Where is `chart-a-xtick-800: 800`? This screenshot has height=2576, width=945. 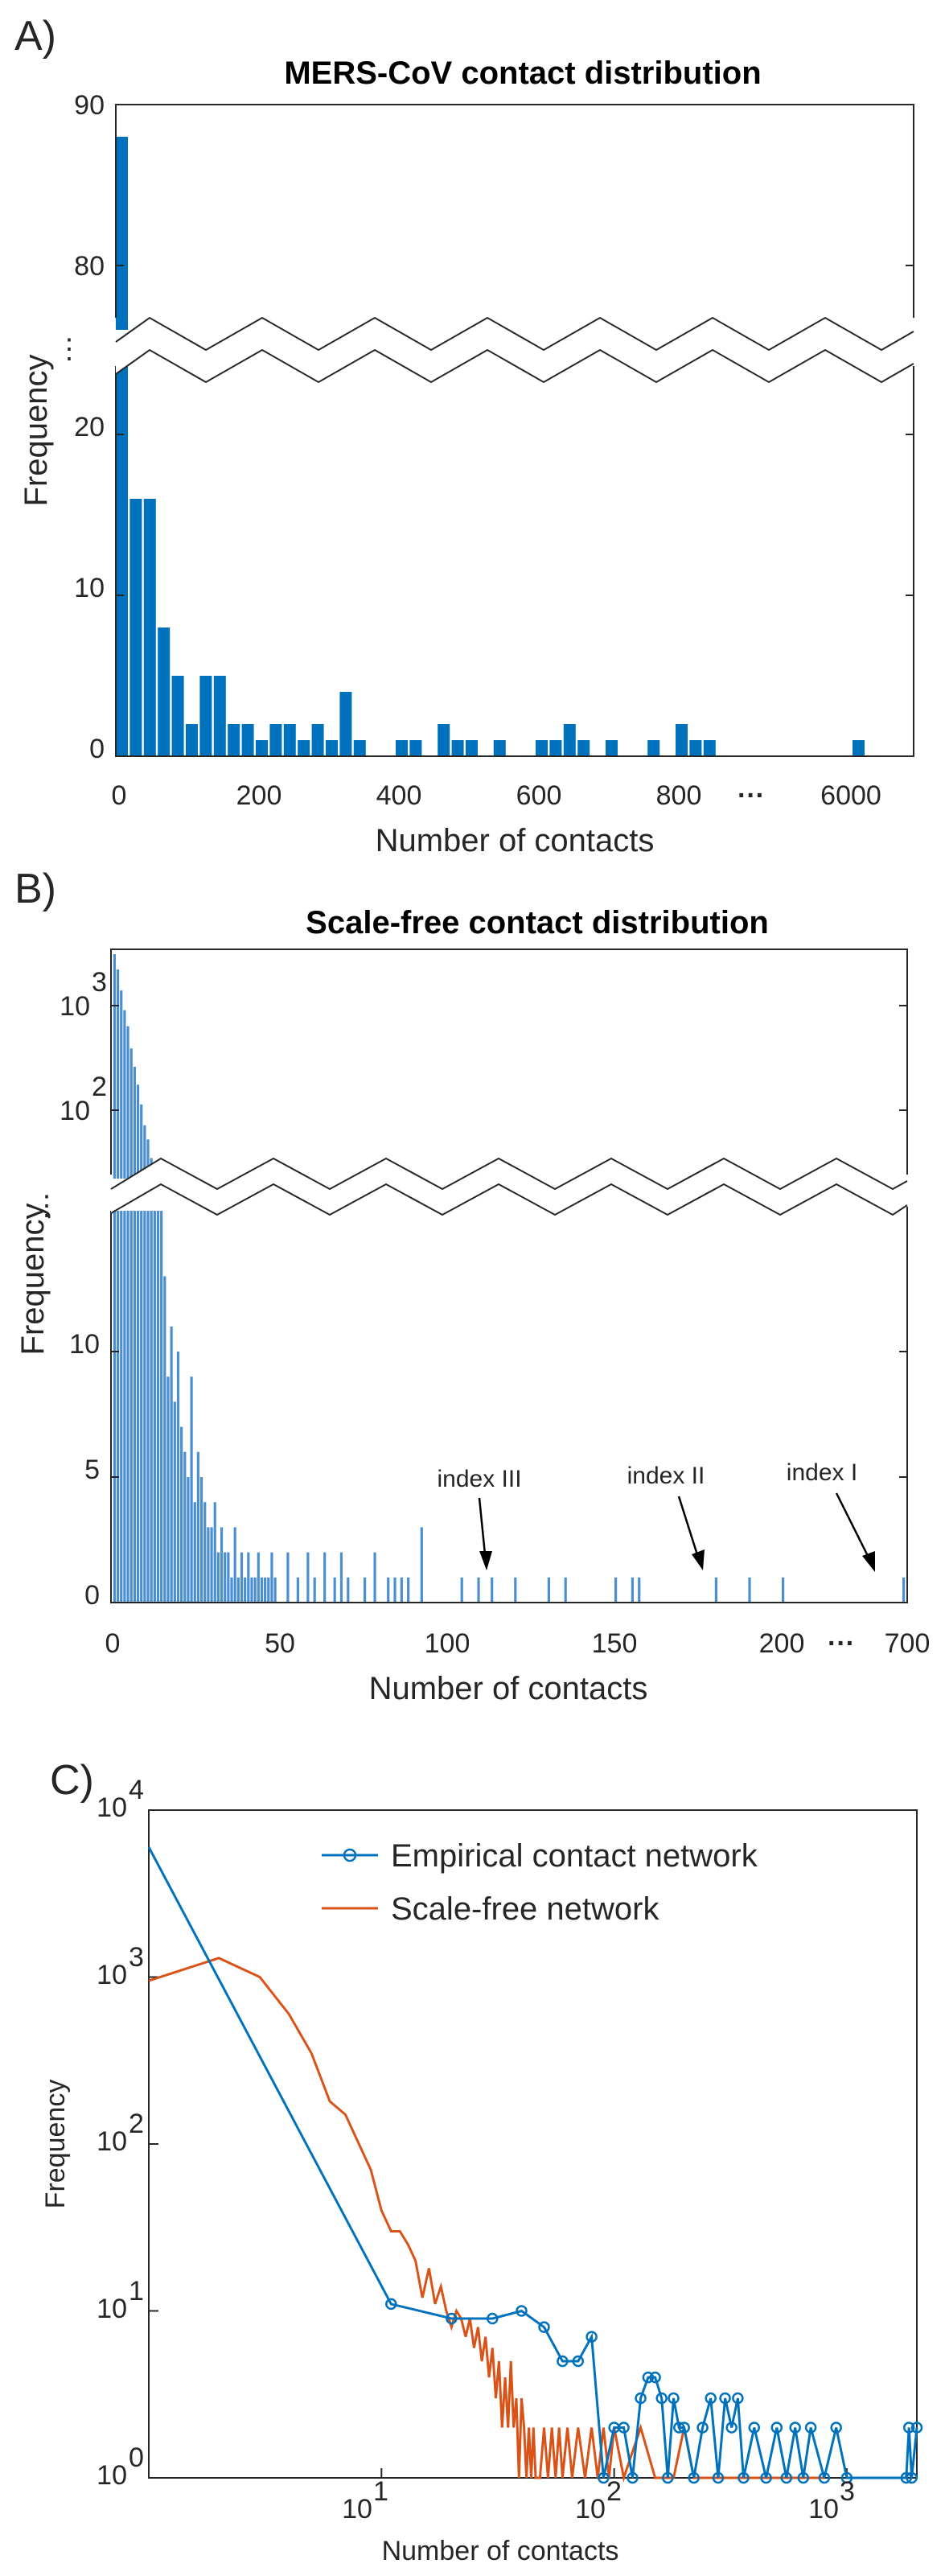 chart-a-xtick-800: 800 is located at coordinates (679, 795).